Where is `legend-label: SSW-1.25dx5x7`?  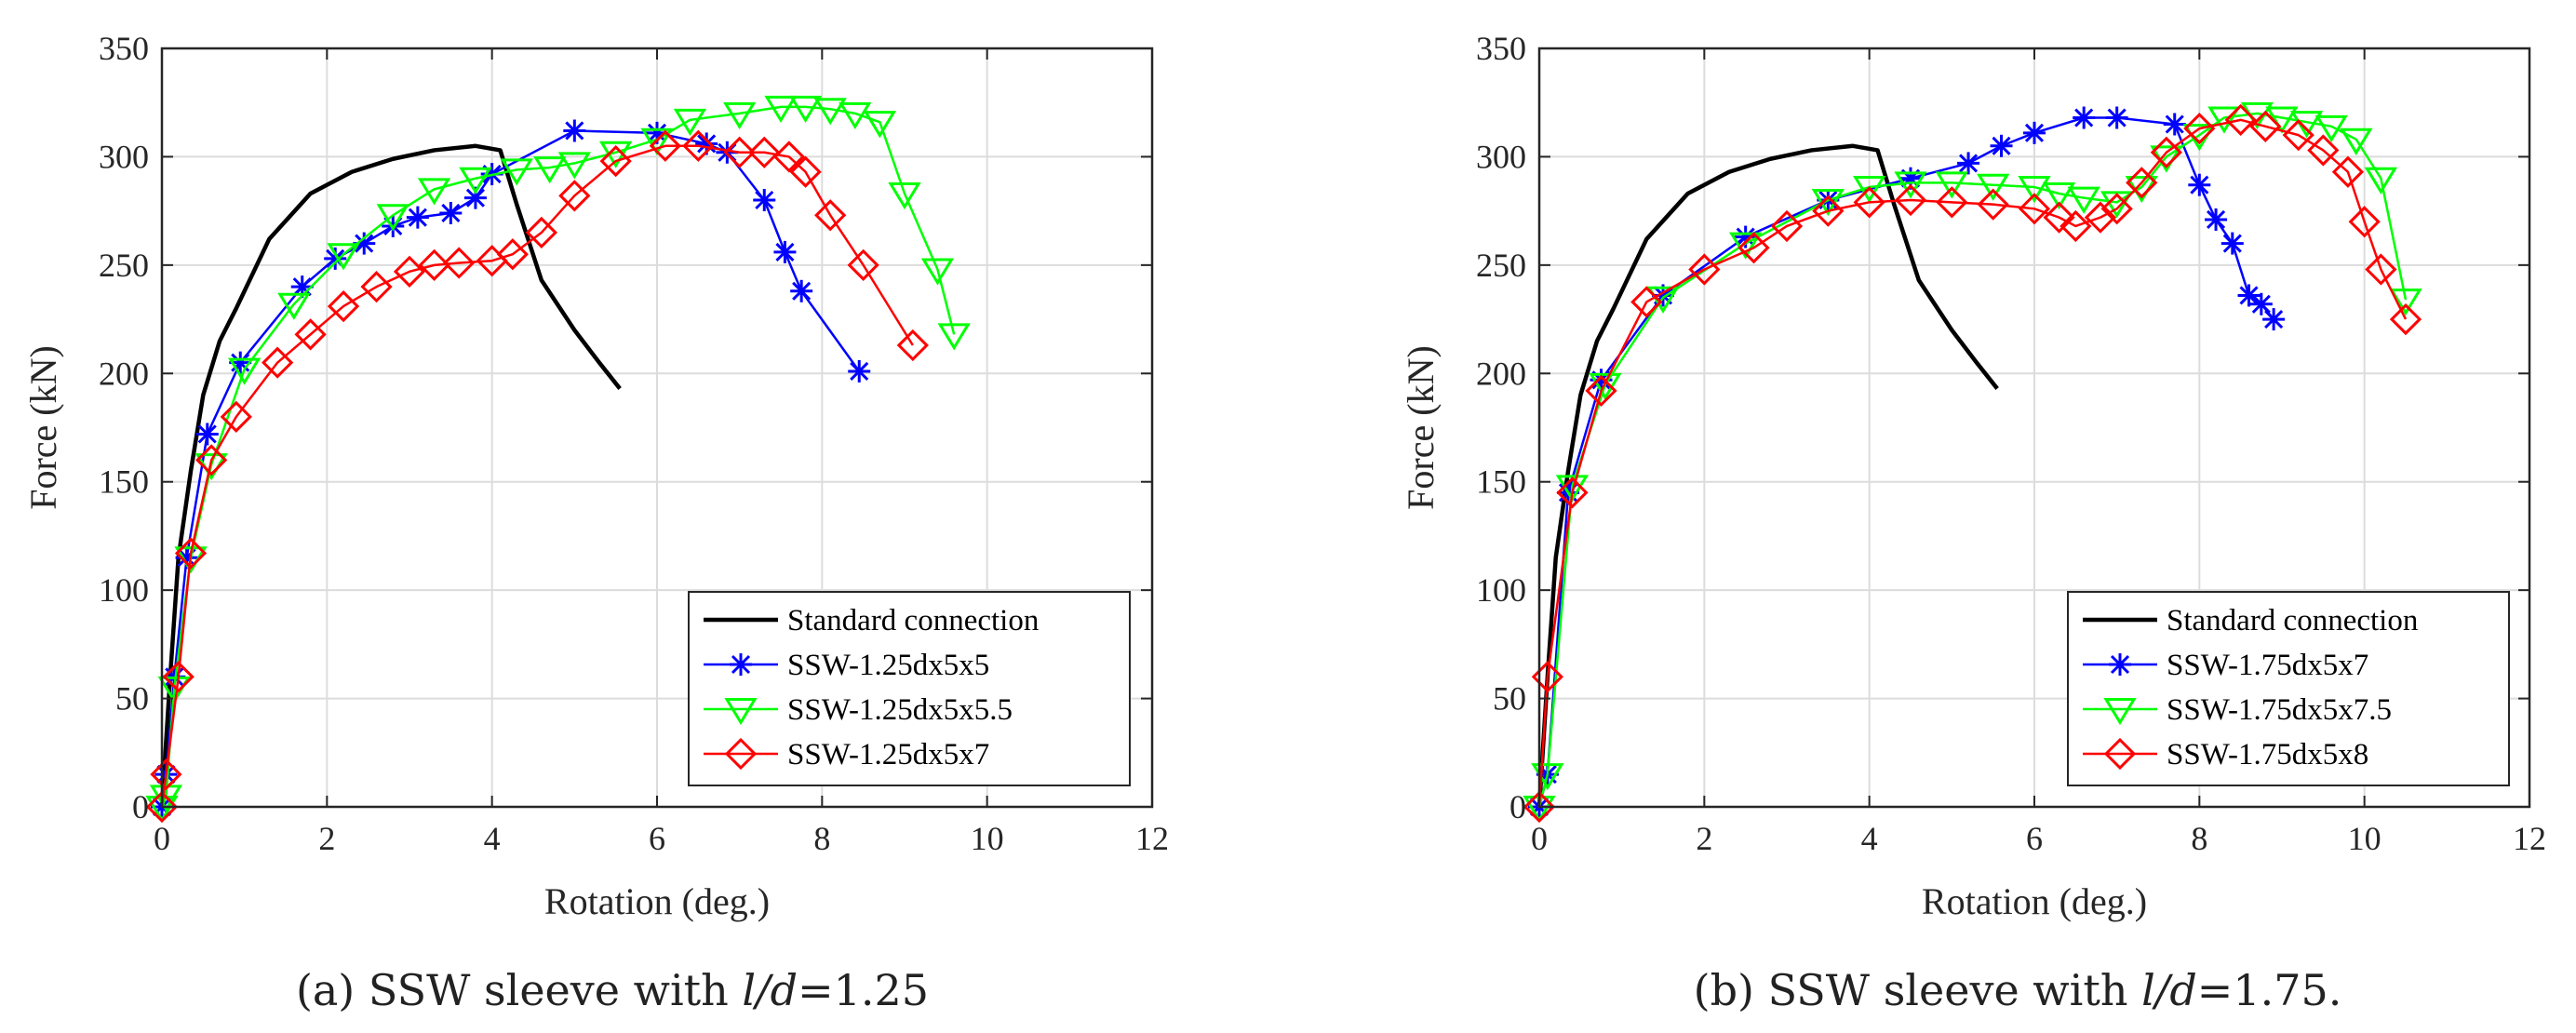
legend-label: SSW-1.25dx5x7 is located at coordinates (888, 755).